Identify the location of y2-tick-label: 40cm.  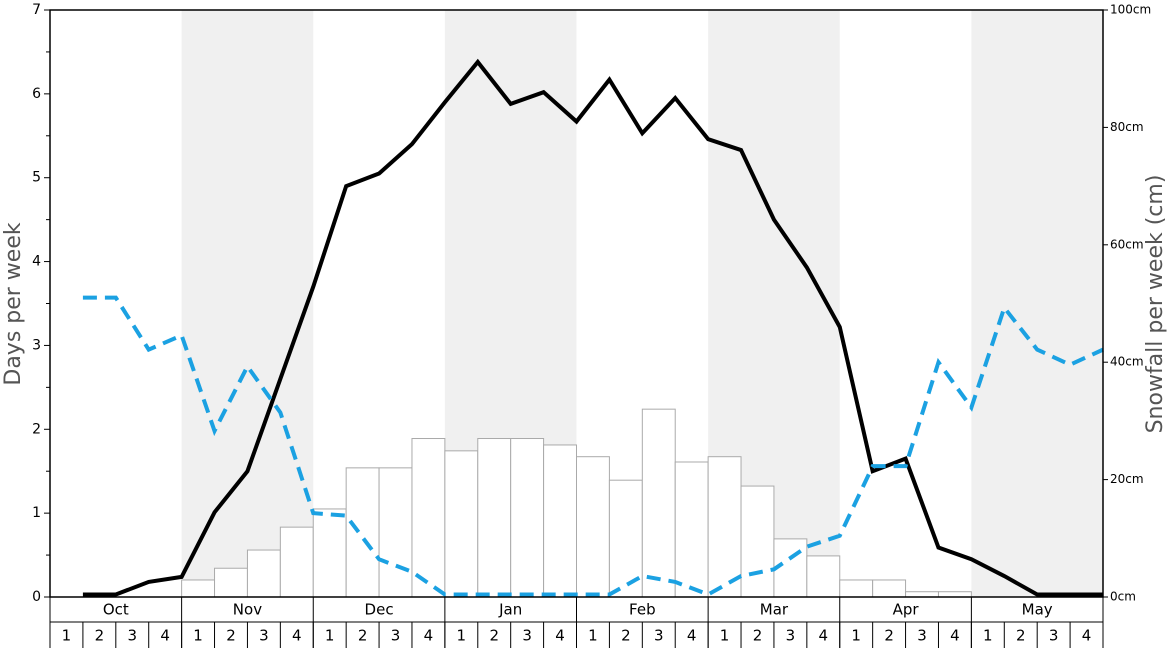
(1127, 362).